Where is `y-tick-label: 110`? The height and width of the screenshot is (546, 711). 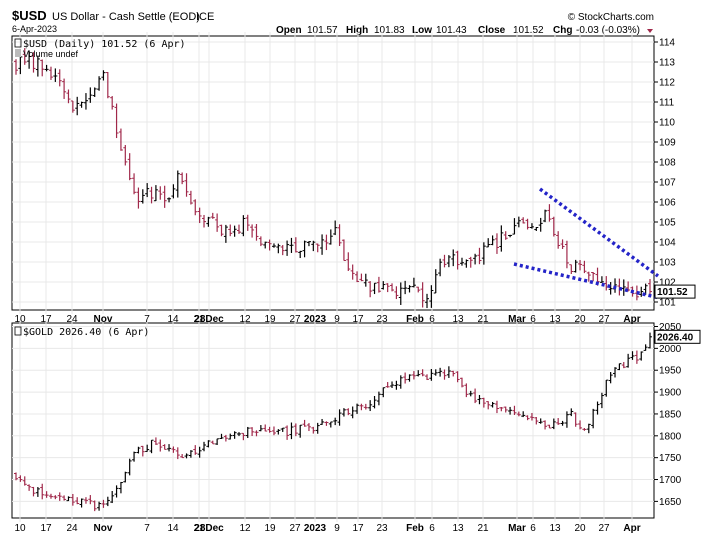 y-tick-label: 110 is located at coordinates (667, 123).